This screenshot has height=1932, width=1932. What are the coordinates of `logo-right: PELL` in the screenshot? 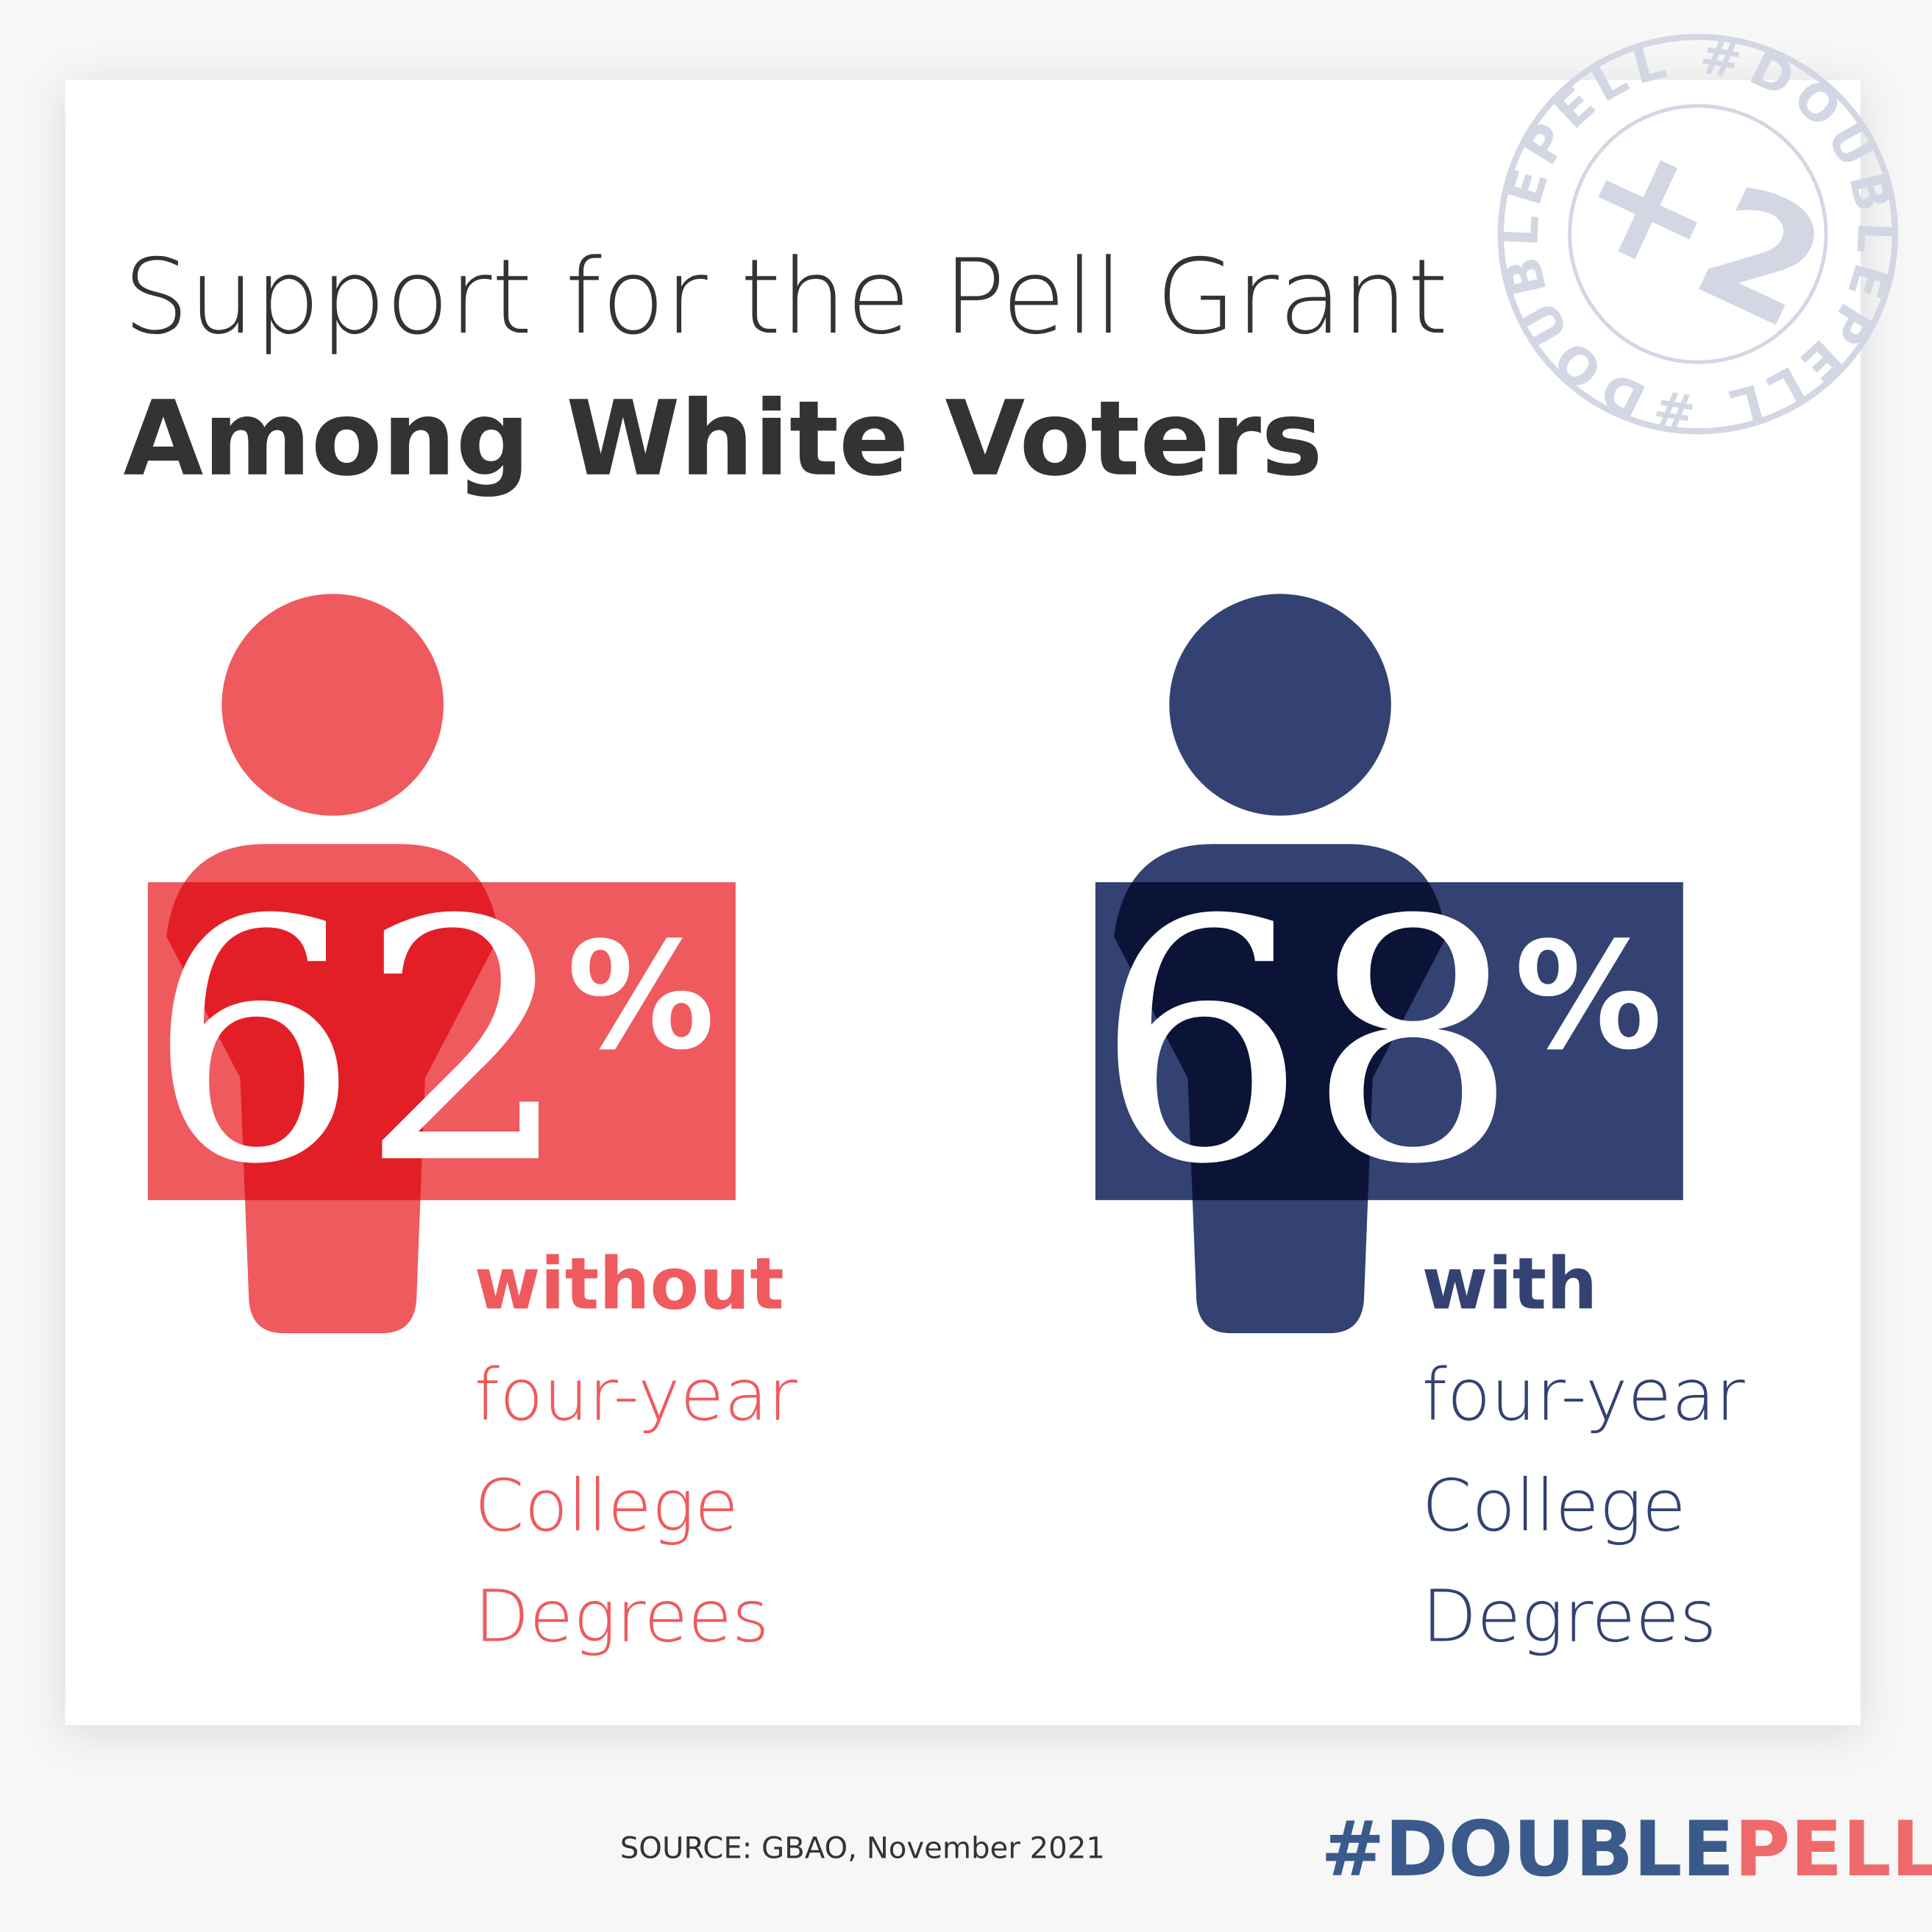 It's located at (1833, 1849).